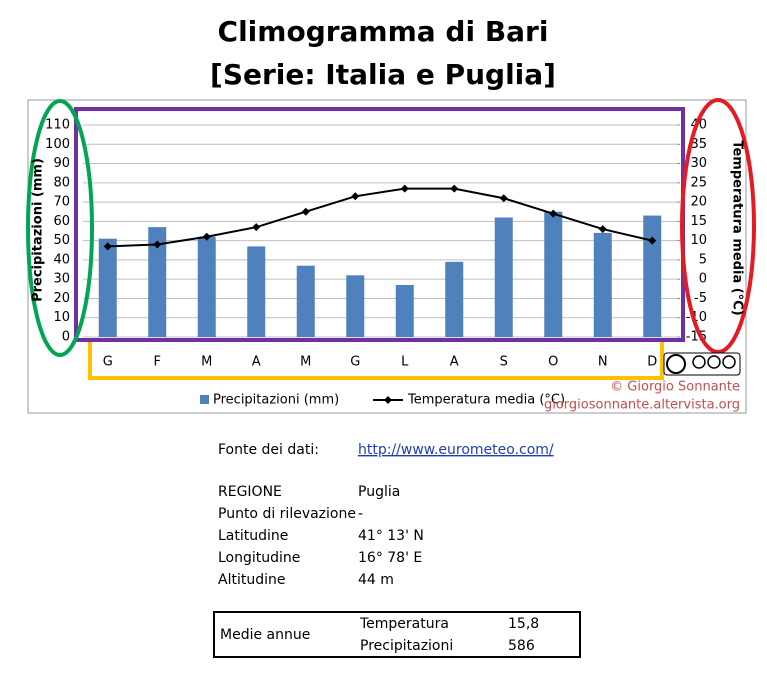 The width and height of the screenshot is (767, 683). Describe the element at coordinates (287, 514) in the screenshot. I see `info-key: Punto di rilevazione` at that location.